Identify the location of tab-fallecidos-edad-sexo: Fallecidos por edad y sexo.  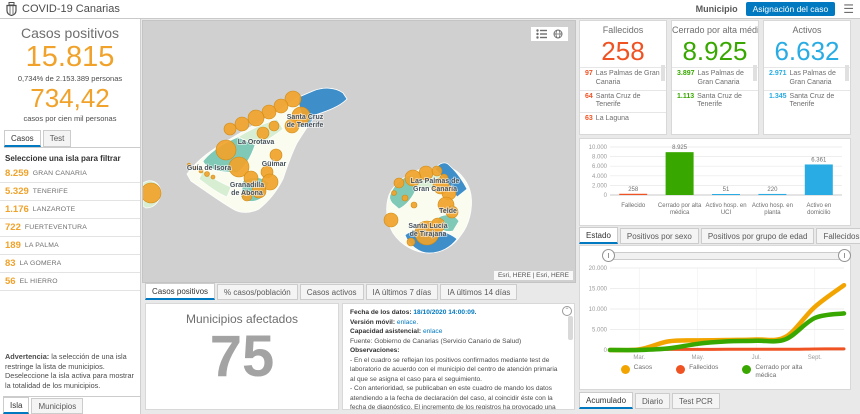
(838, 236).